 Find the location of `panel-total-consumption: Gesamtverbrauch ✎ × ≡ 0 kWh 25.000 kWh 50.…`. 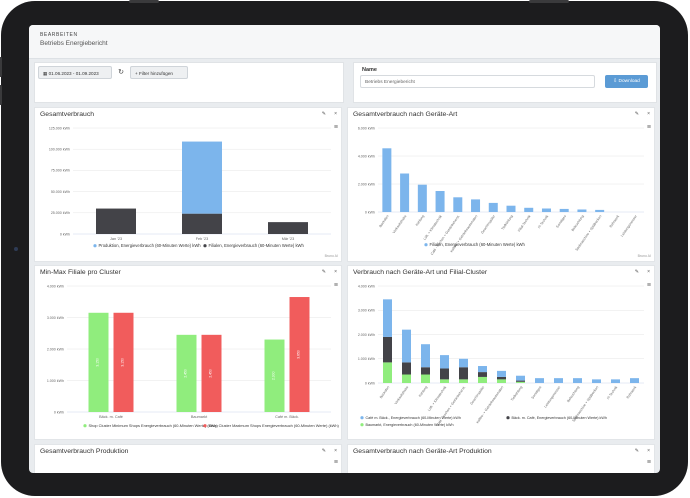

panel-total-consumption: Gesamtverbrauch ✎ × ≡ 0 kWh 25.000 kWh 50.… is located at coordinates (188, 184).